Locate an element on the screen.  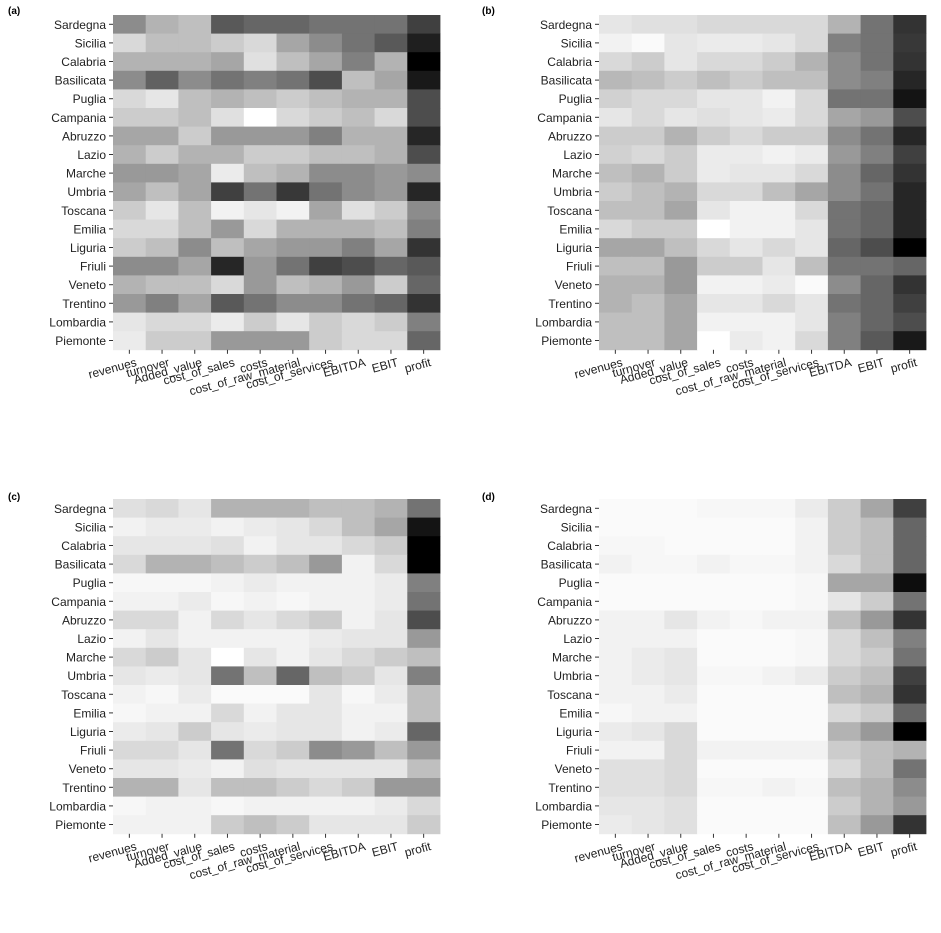
y-tick-label: Emilia is located at coordinates (575, 229).